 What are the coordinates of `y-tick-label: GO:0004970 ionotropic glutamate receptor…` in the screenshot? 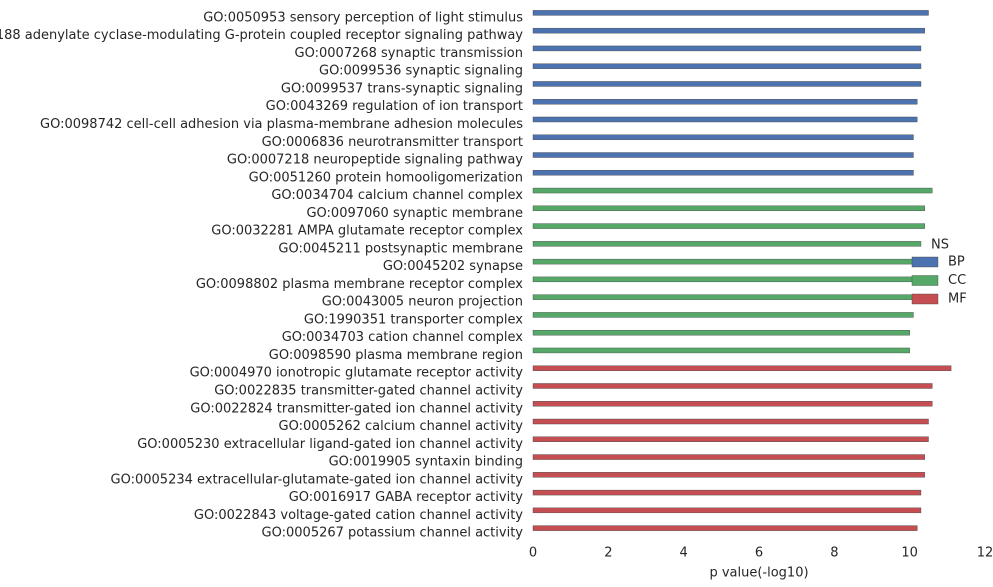 It's located at (357, 373).